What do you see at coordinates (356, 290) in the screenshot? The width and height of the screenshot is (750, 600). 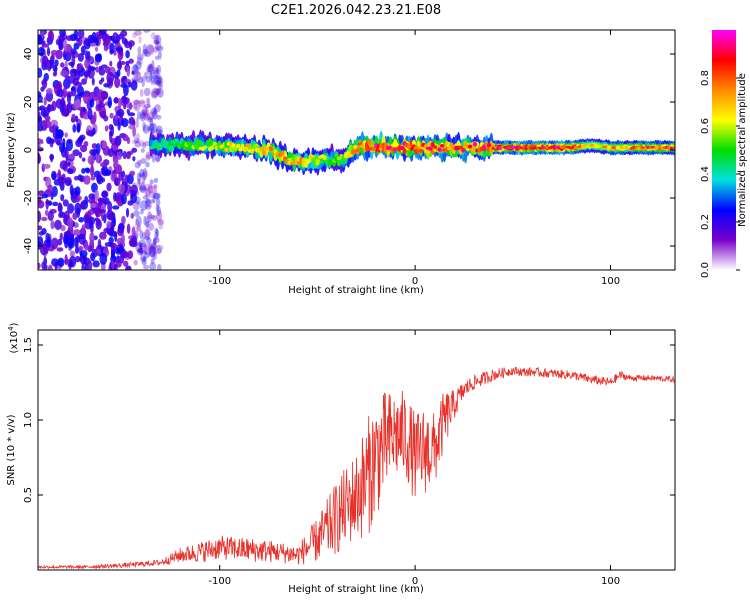 I see `spectrogram-x-axis-title: Height of straight line (km)` at bounding box center [356, 290].